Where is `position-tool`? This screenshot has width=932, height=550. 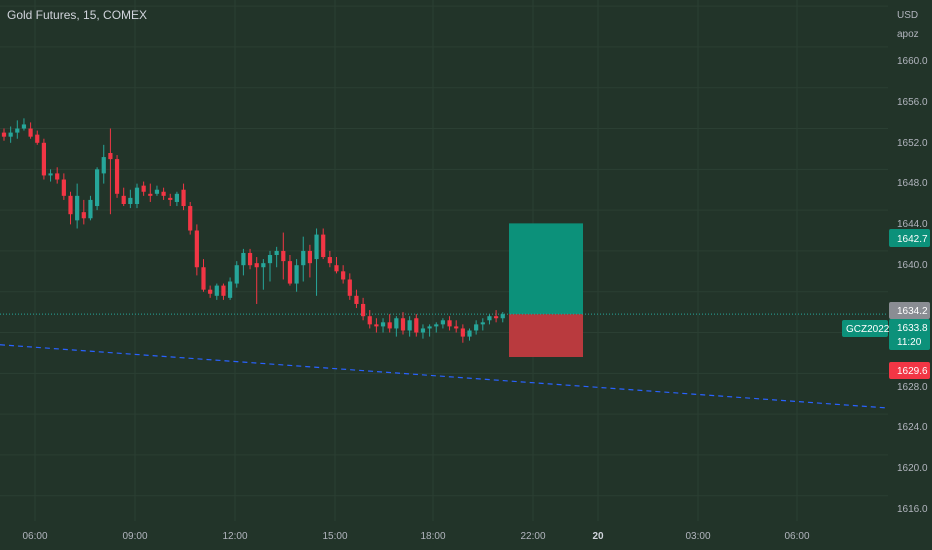
position-tool is located at coordinates (546, 290).